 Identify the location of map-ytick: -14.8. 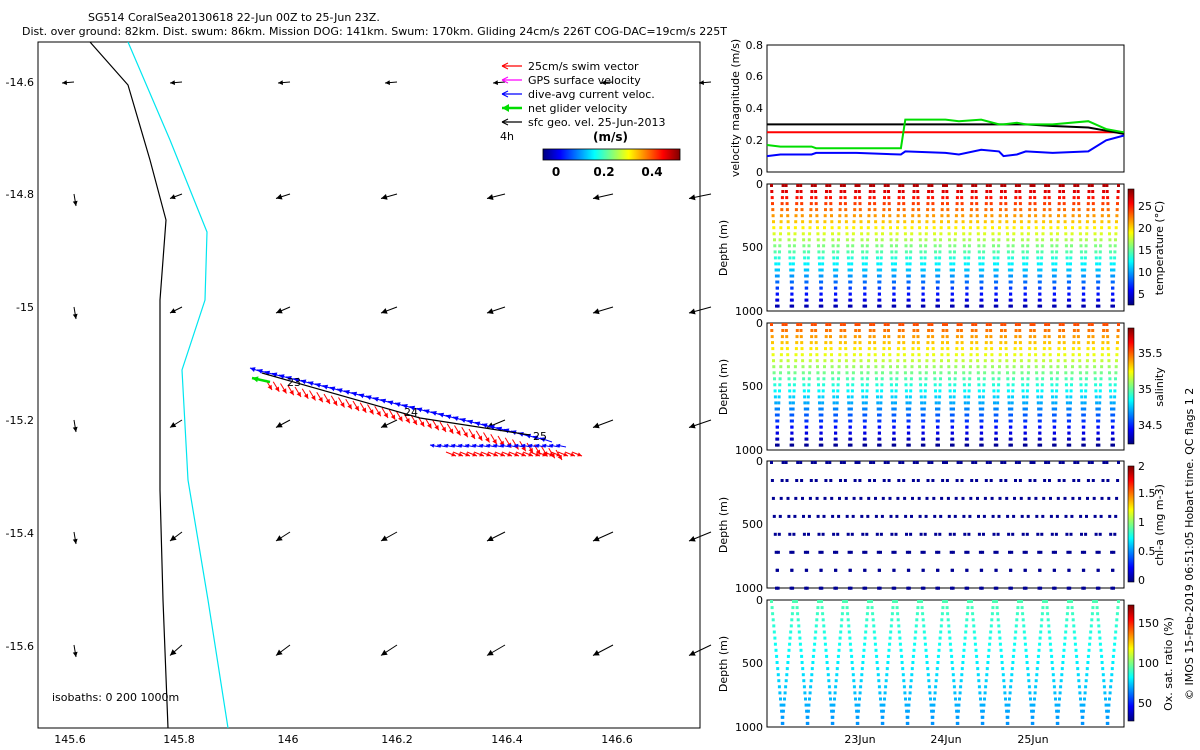
(20, 194).